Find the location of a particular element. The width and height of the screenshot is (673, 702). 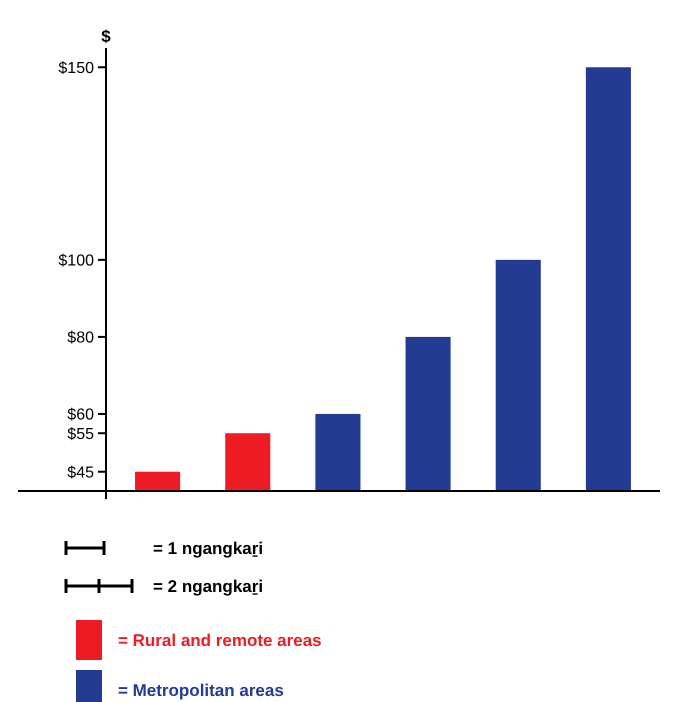

text: = 1 ngangkaṟi is located at coordinates (208, 548).